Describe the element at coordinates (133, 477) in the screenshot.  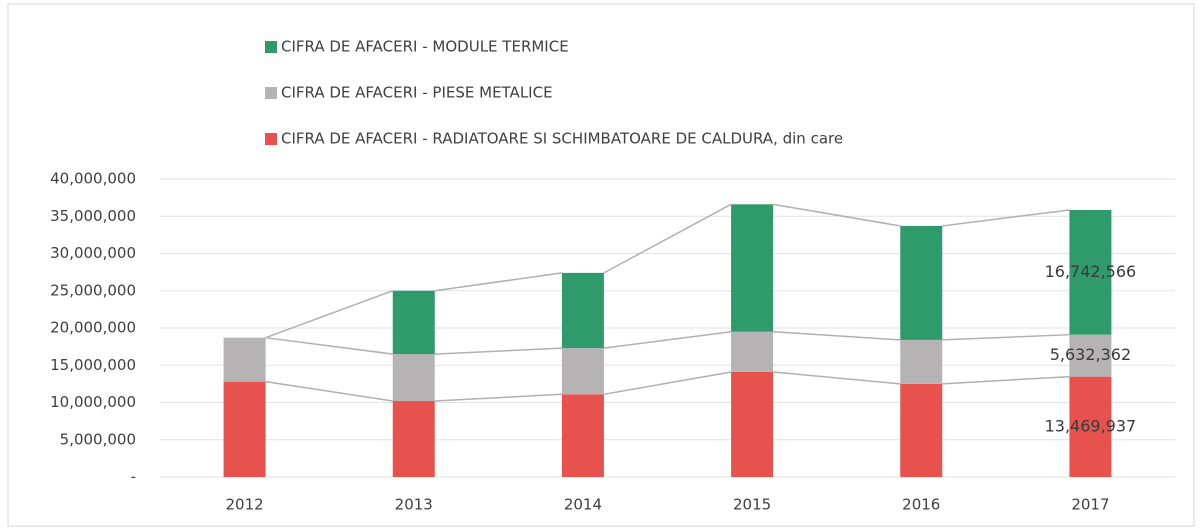
I see `y-tick-label: -` at that location.